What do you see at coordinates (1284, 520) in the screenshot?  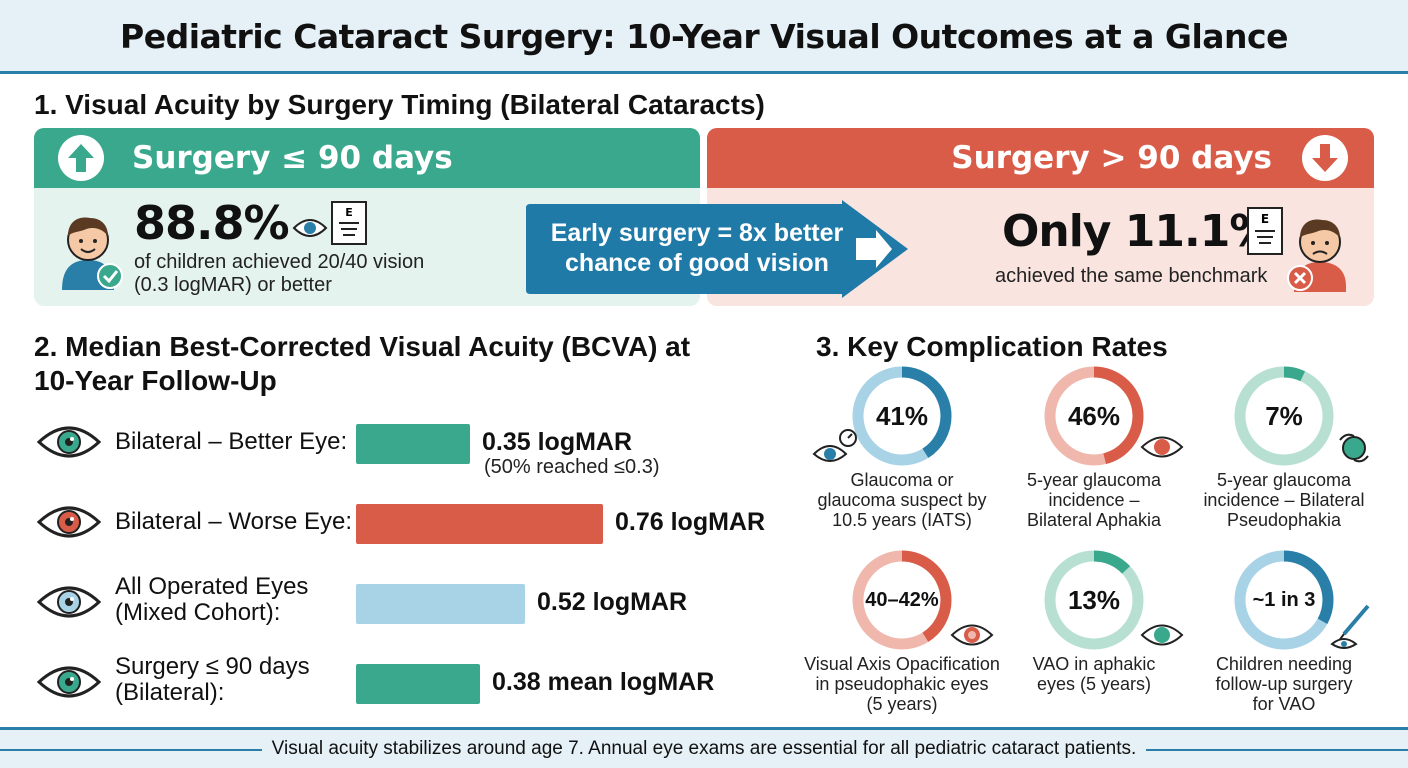 I see `ring-caption: Pseudophakia` at bounding box center [1284, 520].